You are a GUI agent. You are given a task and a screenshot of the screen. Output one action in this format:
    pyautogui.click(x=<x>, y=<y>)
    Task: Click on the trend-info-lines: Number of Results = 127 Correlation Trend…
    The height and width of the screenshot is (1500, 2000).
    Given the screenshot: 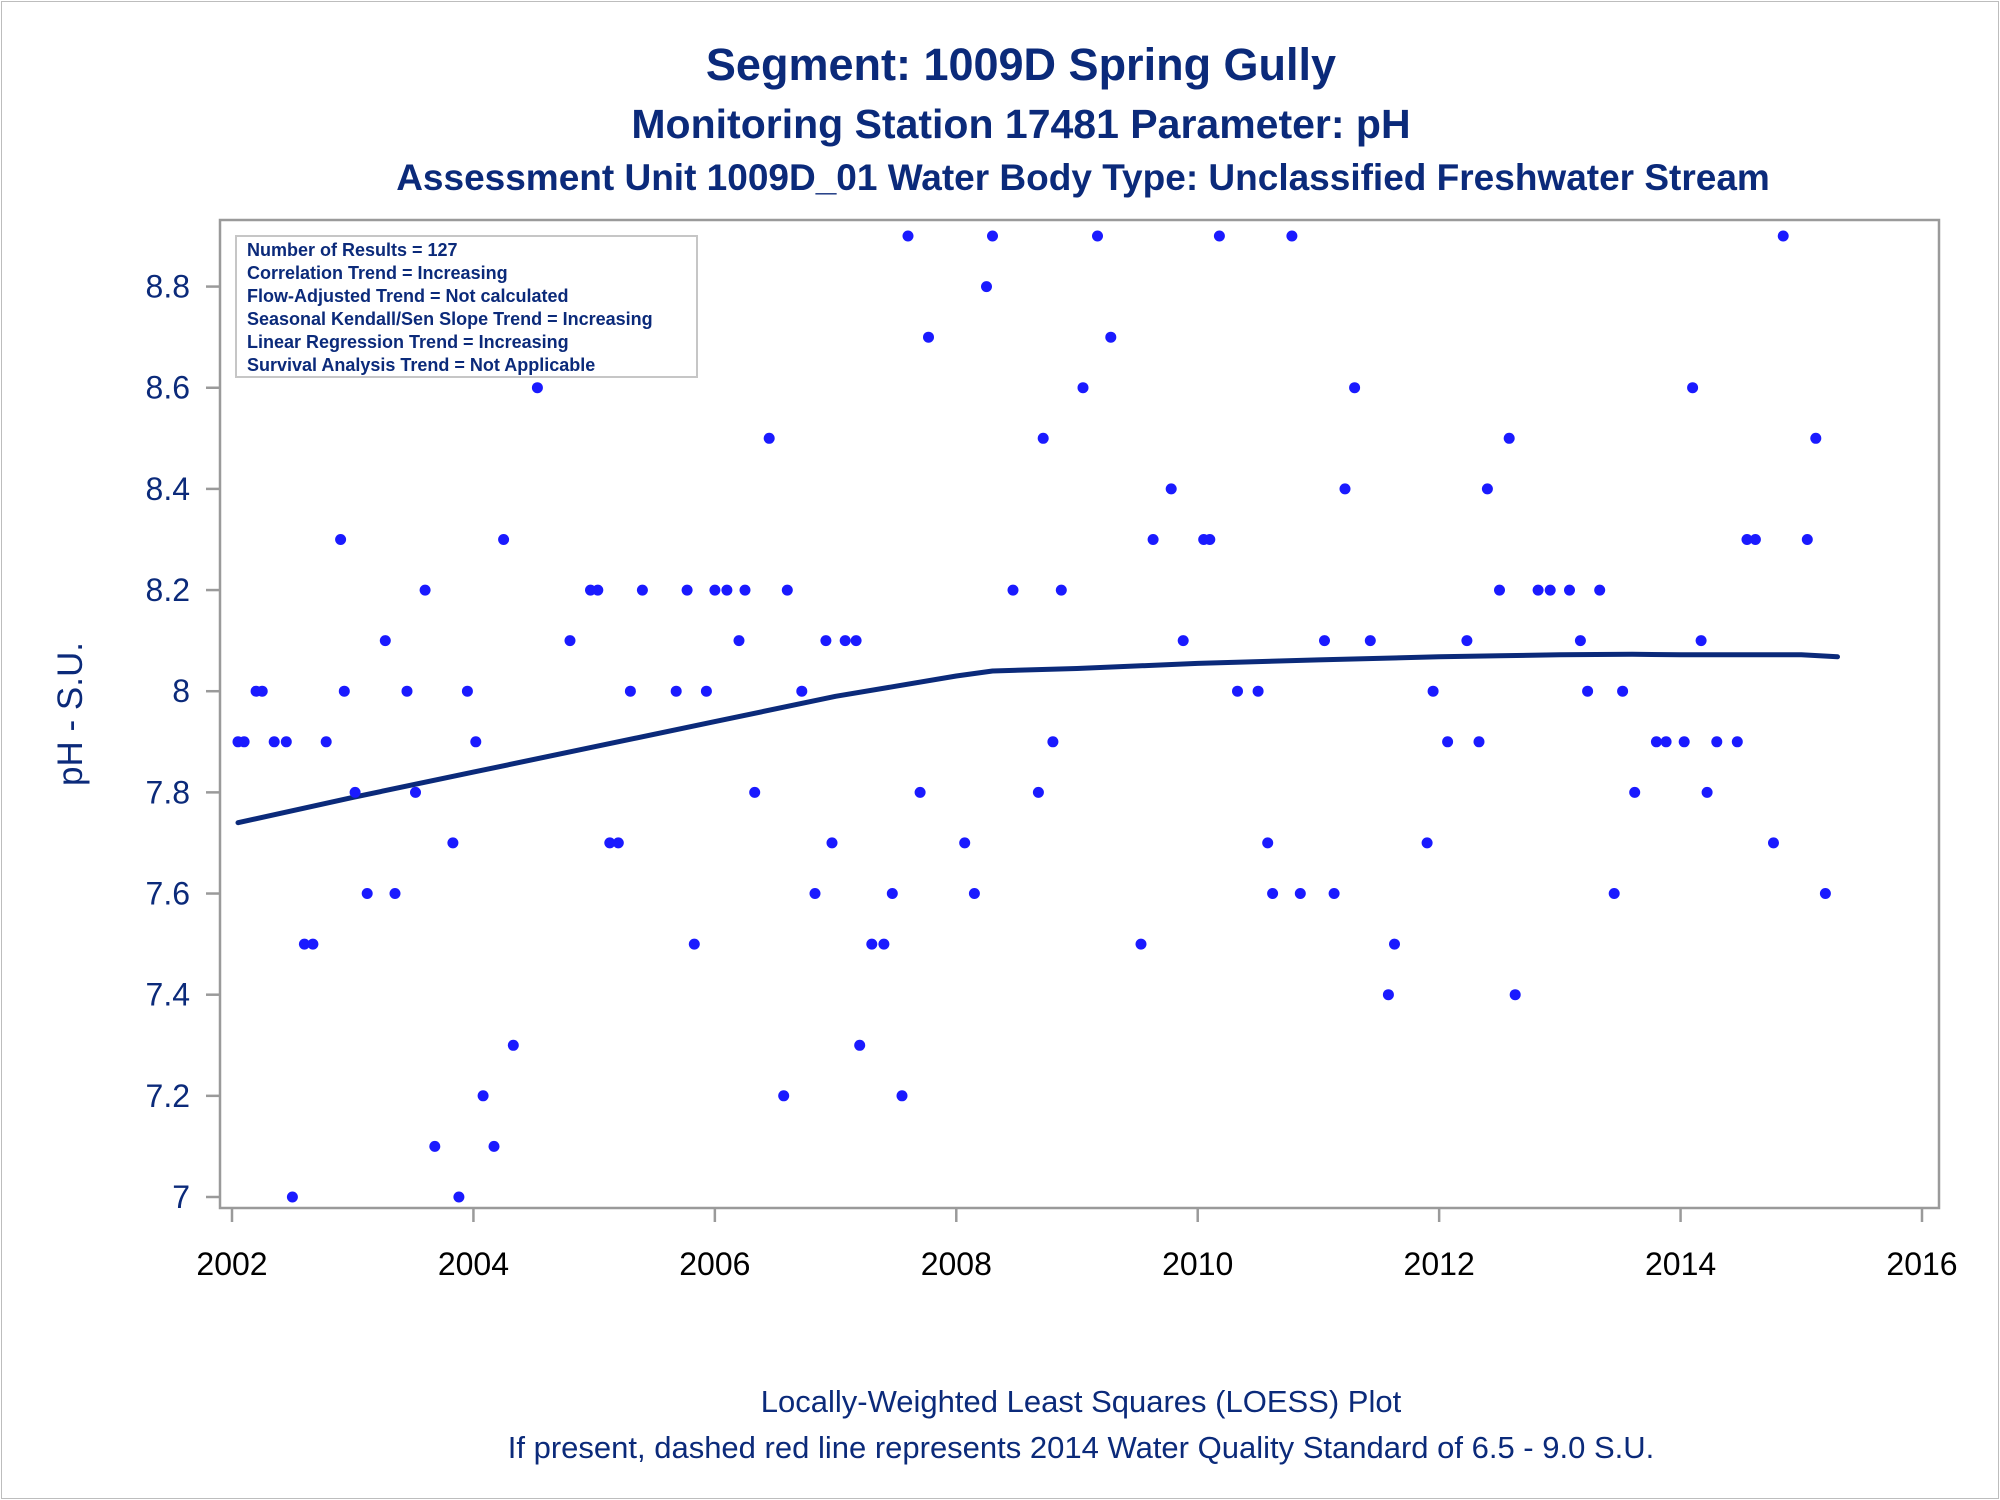 What is the action you would take?
    pyautogui.click(x=450, y=307)
    